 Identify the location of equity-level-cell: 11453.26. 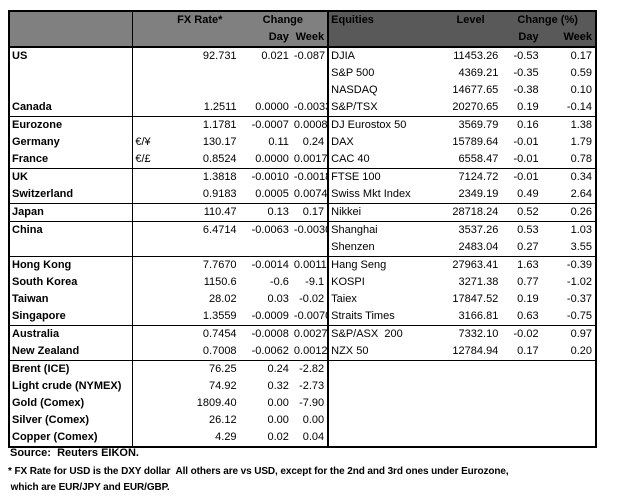
(476, 56).